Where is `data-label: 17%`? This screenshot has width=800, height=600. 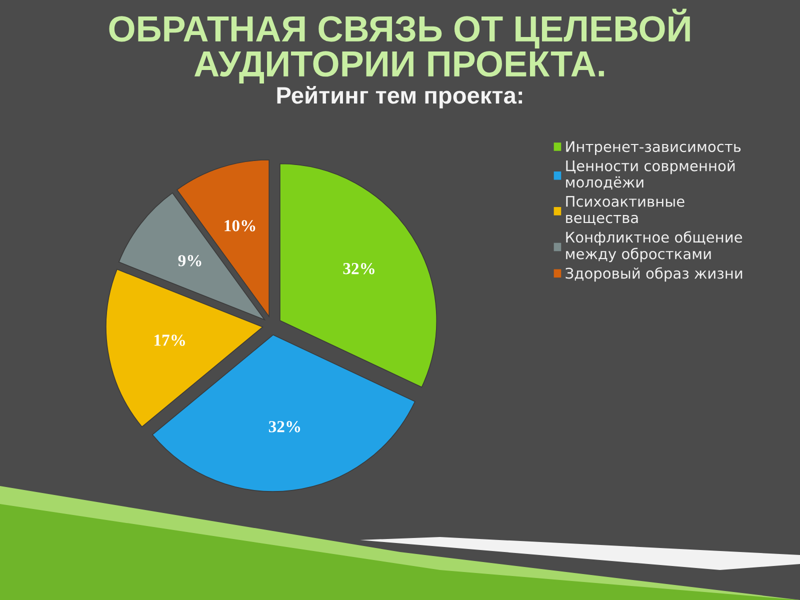
data-label: 17% is located at coordinates (169, 340).